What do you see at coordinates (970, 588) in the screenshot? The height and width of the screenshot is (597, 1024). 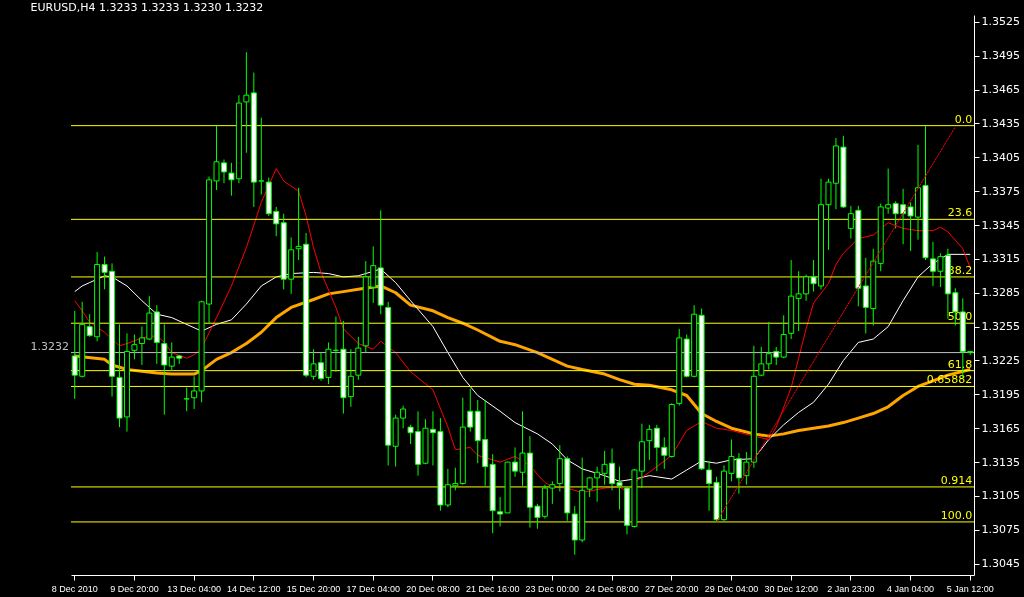 I see `x-tick-label: 5 Jan 12:00` at bounding box center [970, 588].